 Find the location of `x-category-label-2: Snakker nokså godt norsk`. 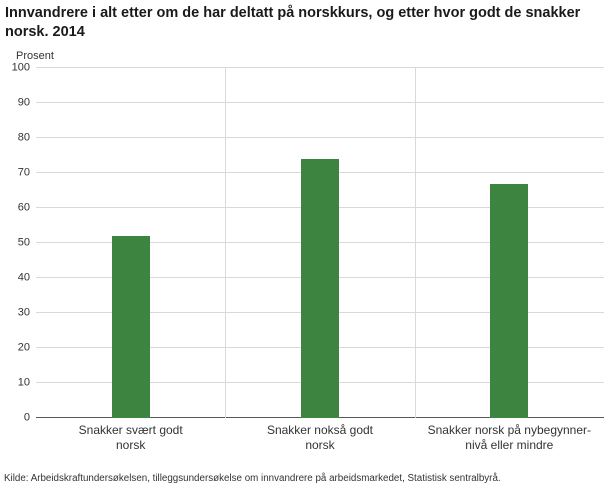

x-category-label-2: Snakker nokså godt norsk is located at coordinates (320, 437).